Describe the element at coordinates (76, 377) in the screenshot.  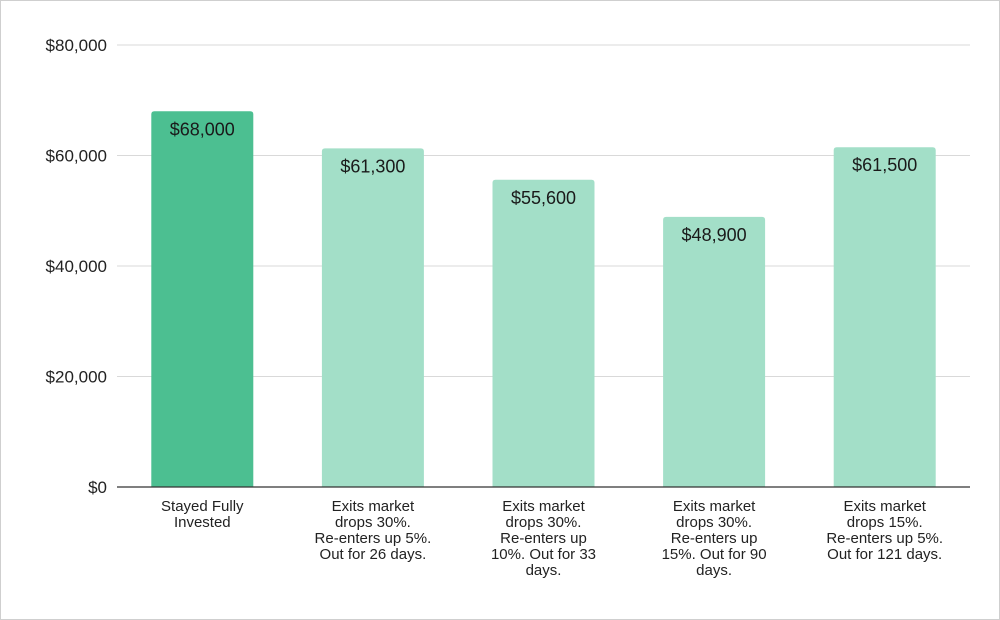
I see `y-tick-label: $20,000` at that location.